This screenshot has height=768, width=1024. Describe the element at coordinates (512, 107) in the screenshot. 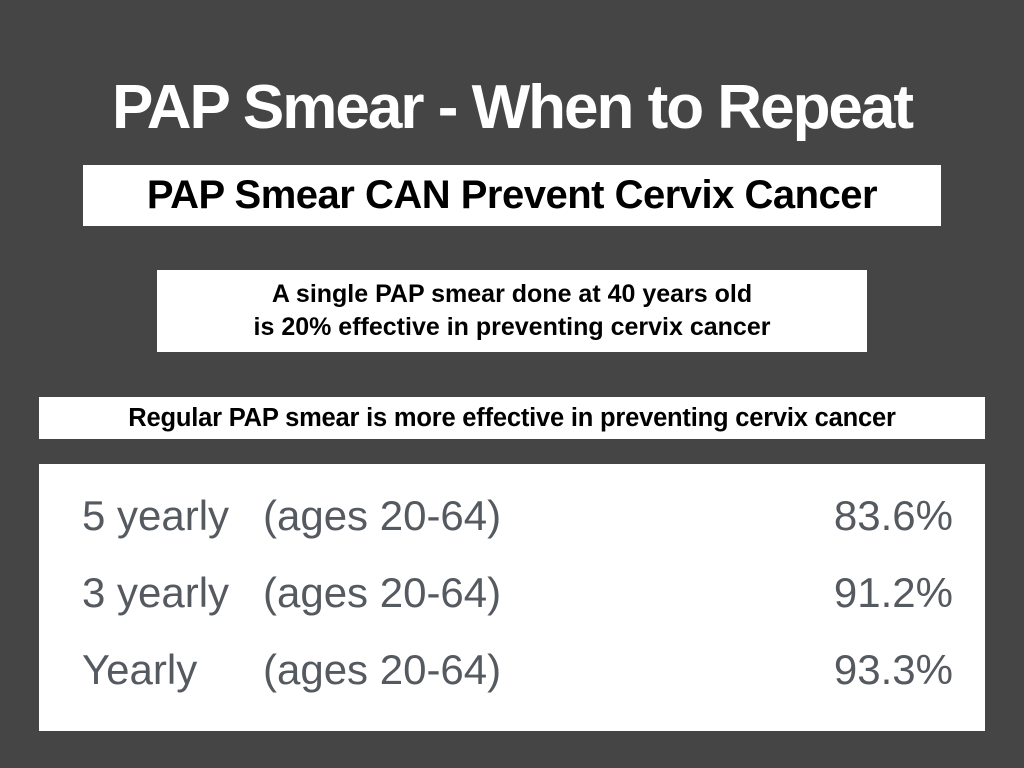

I see `slide-title: PAP Smear - When to Repeat` at that location.